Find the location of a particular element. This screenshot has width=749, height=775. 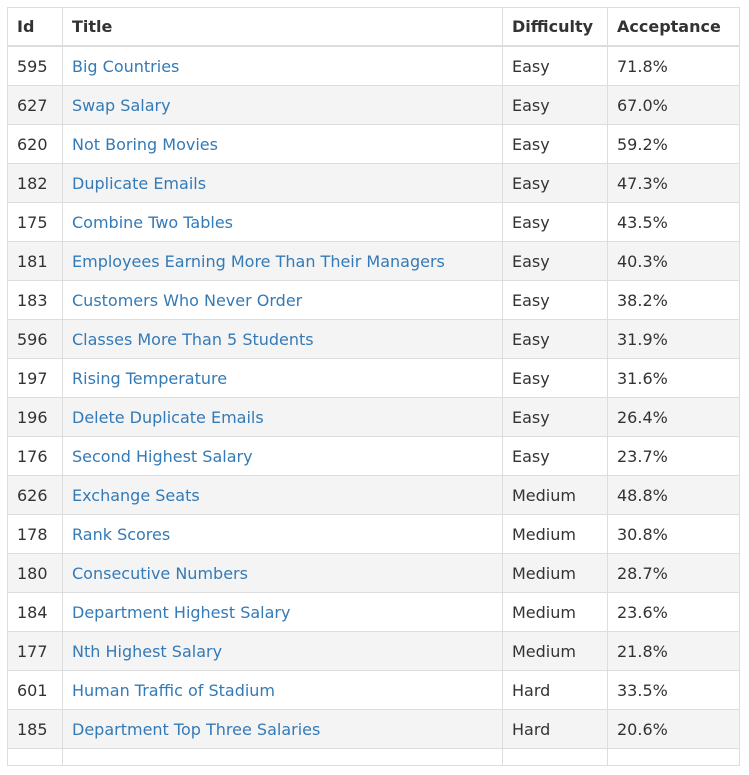

problem-title-link: Duplicate Emails is located at coordinates (139, 183).